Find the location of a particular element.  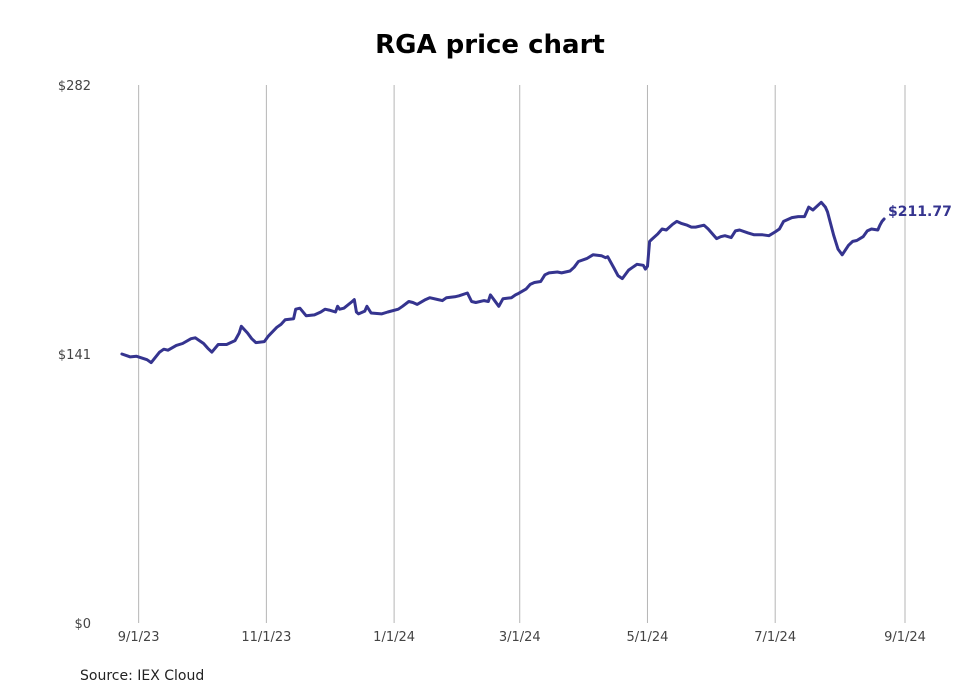

y-tick-label: $282 is located at coordinates (74, 86).